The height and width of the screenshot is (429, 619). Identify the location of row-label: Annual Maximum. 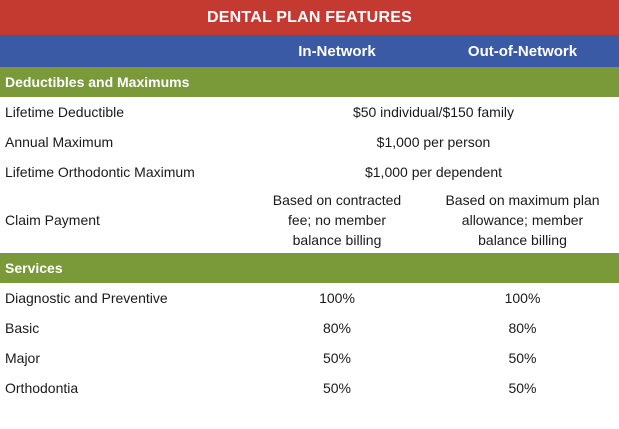
(59, 142).